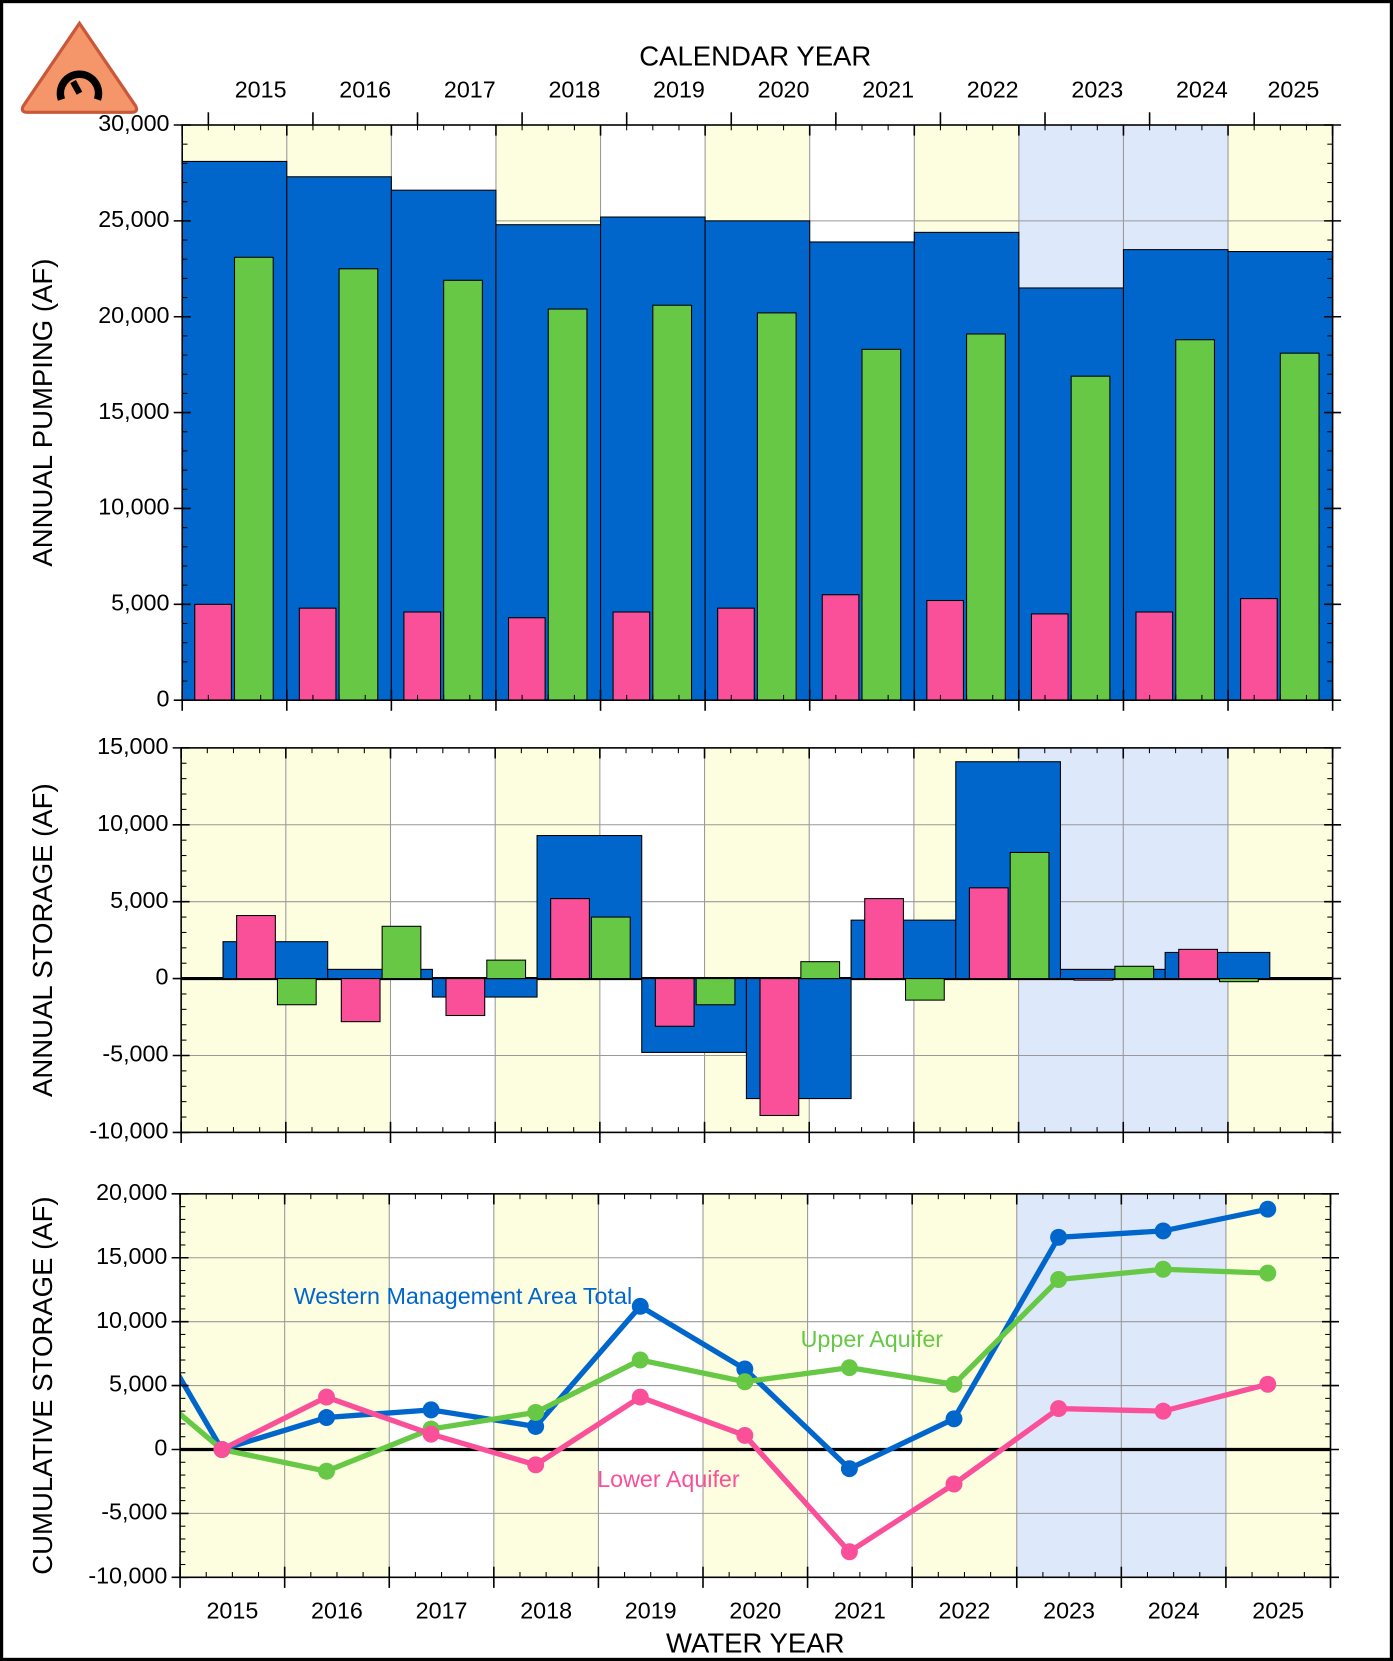 This screenshot has height=1661, width=1393. I want to click on y-tick-label: 30,000, so click(133, 123).